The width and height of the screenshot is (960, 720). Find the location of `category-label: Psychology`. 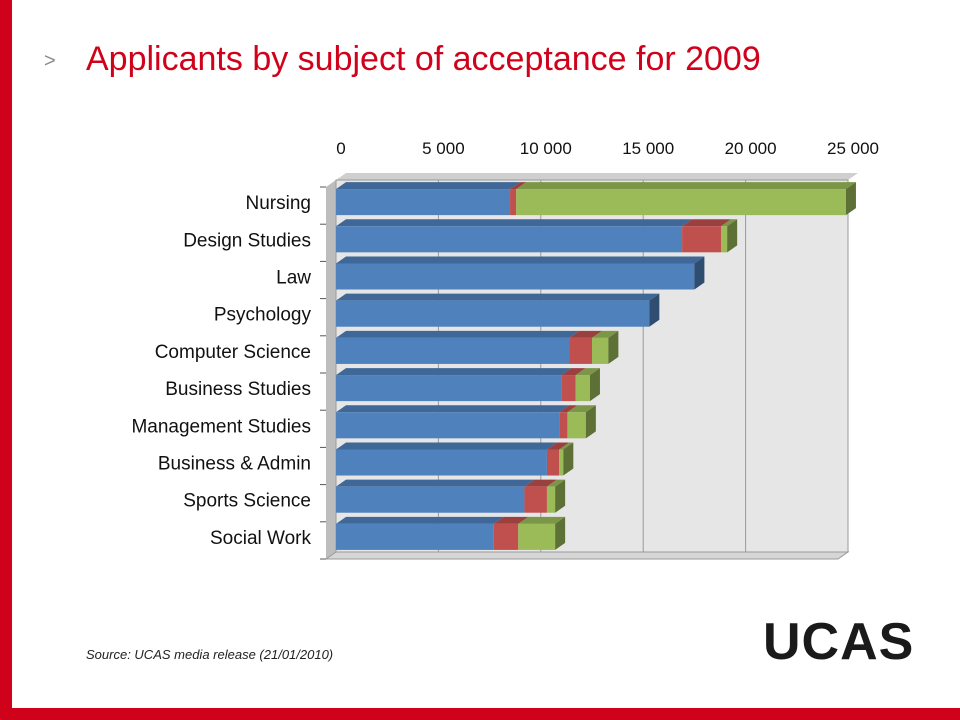

category-label: Psychology is located at coordinates (263, 315).